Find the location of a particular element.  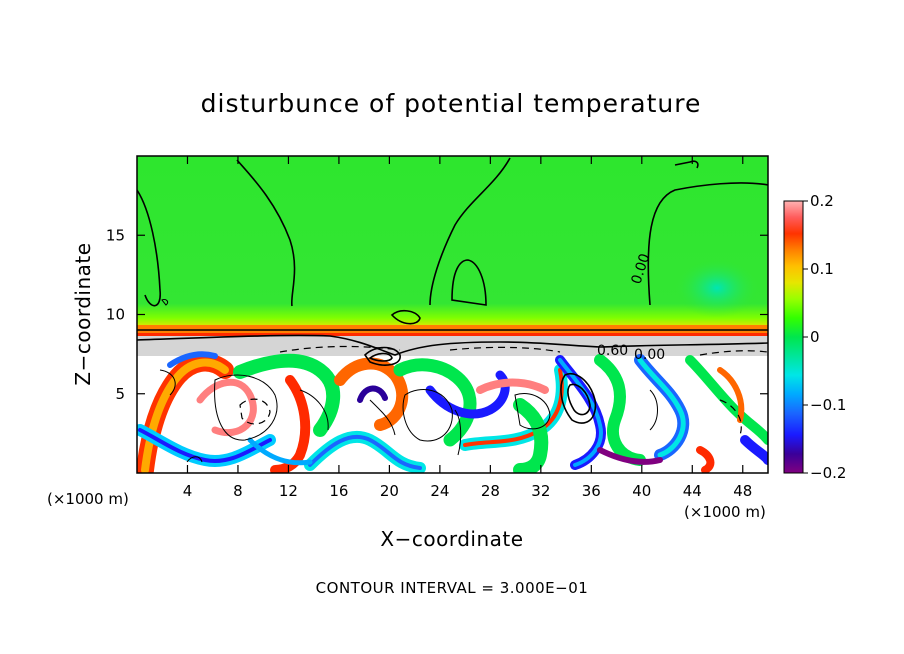

colorbar is located at coordinates (793, 337).